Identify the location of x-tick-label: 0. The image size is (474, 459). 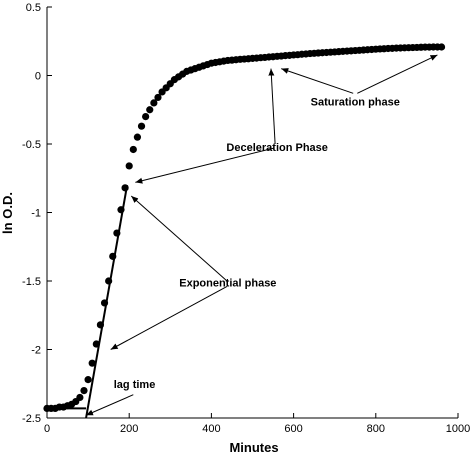
(47, 429).